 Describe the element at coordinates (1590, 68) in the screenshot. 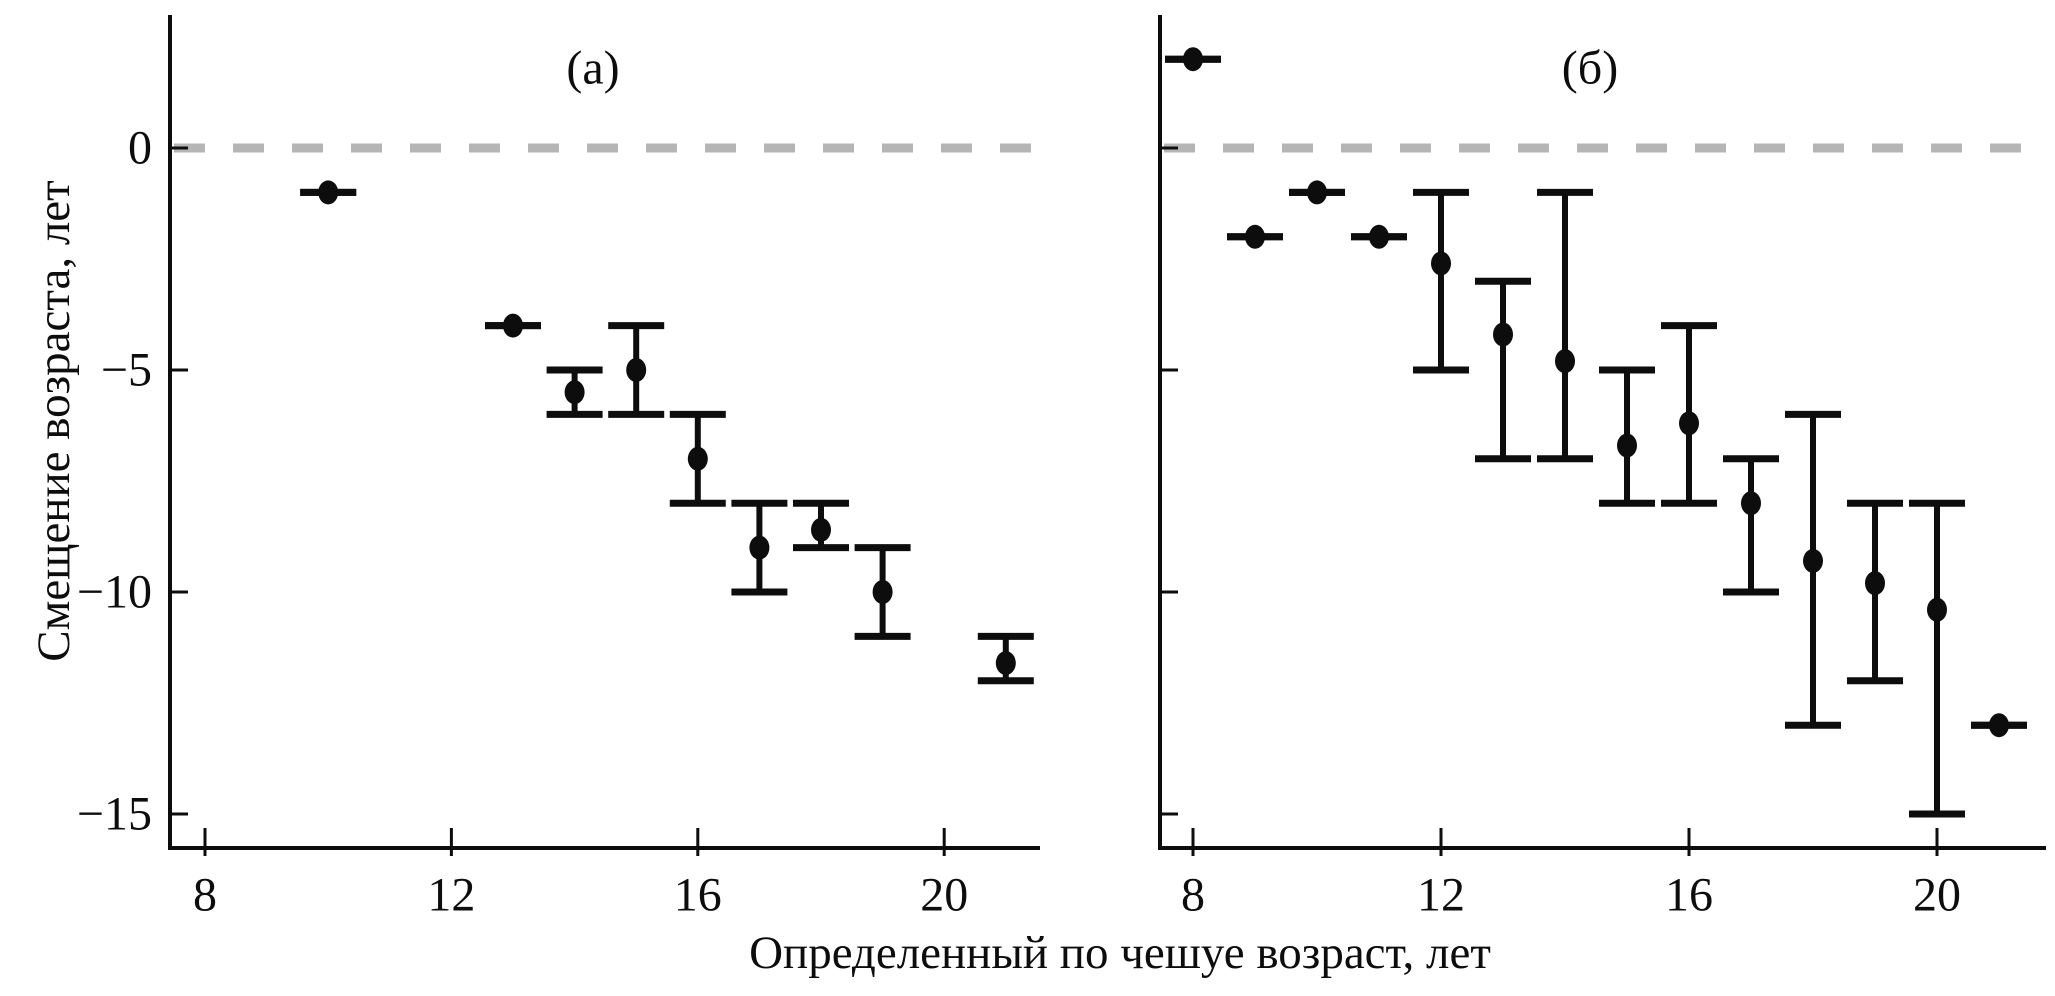

I see `panel-b-label: (б)` at that location.